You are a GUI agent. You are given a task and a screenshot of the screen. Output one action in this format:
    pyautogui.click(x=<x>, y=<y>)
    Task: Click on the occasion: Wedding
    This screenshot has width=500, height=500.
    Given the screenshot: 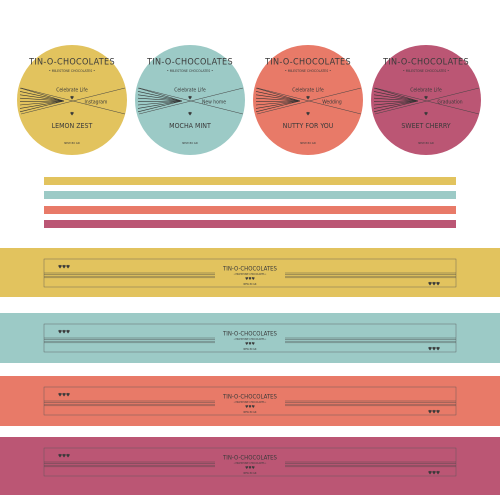 What is the action you would take?
    pyautogui.click(x=332, y=103)
    